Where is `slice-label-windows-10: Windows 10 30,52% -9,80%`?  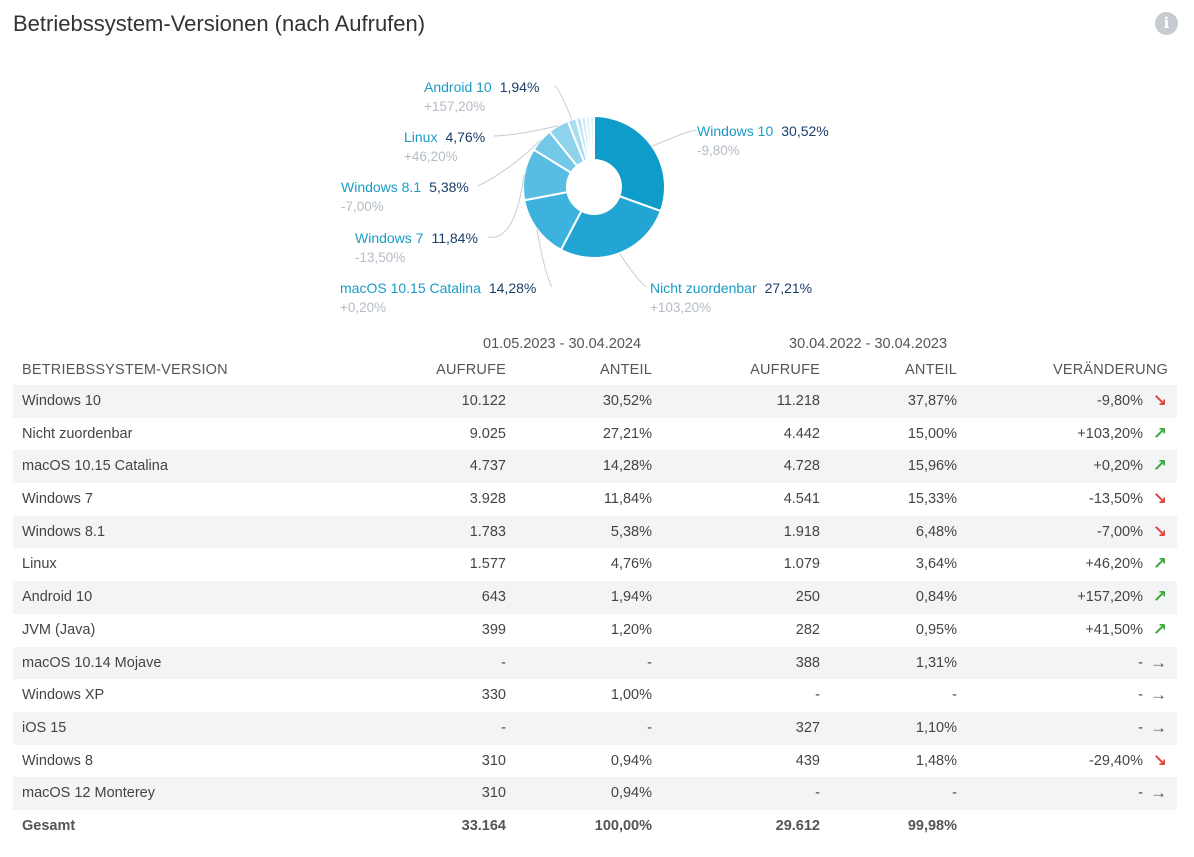 slice-label-windows-10: Windows 10 30,52% -9,80% is located at coordinates (763, 140).